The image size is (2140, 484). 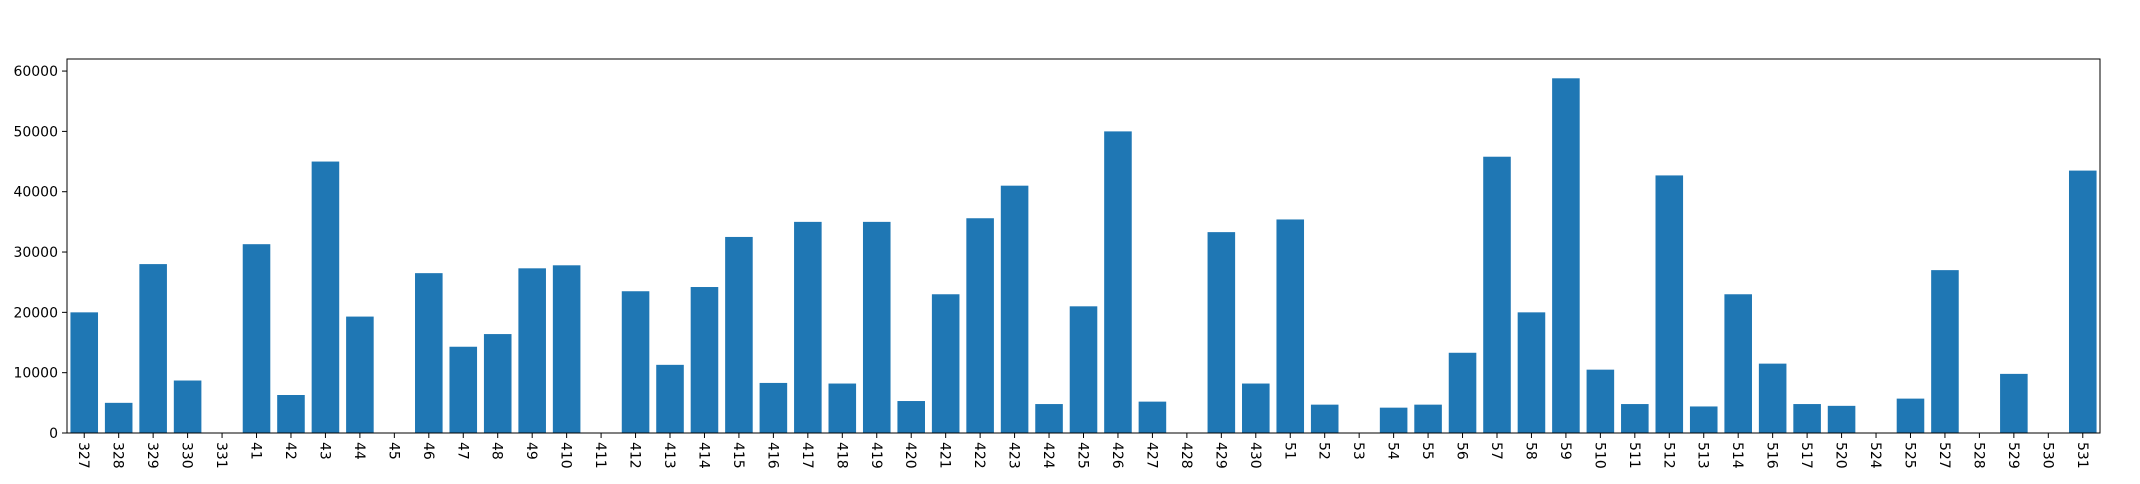 I want to click on x-tick-label: 59, so click(x=1565, y=451).